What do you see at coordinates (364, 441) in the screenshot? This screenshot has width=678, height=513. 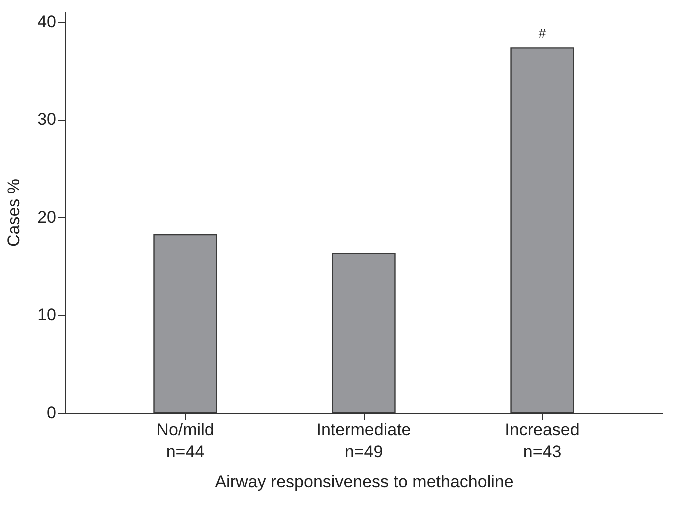 I see `x-tick-label: Intermediate n=49` at bounding box center [364, 441].